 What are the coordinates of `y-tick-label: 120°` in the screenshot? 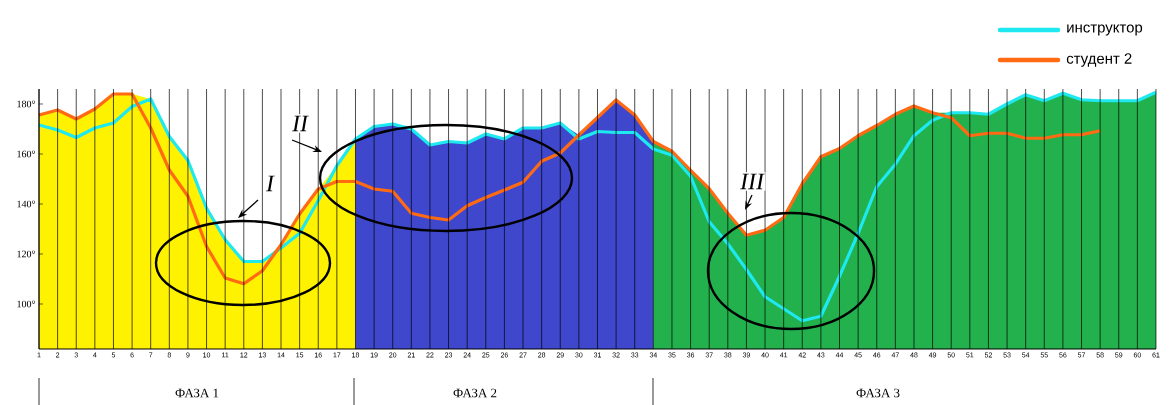 It's located at (26, 254).